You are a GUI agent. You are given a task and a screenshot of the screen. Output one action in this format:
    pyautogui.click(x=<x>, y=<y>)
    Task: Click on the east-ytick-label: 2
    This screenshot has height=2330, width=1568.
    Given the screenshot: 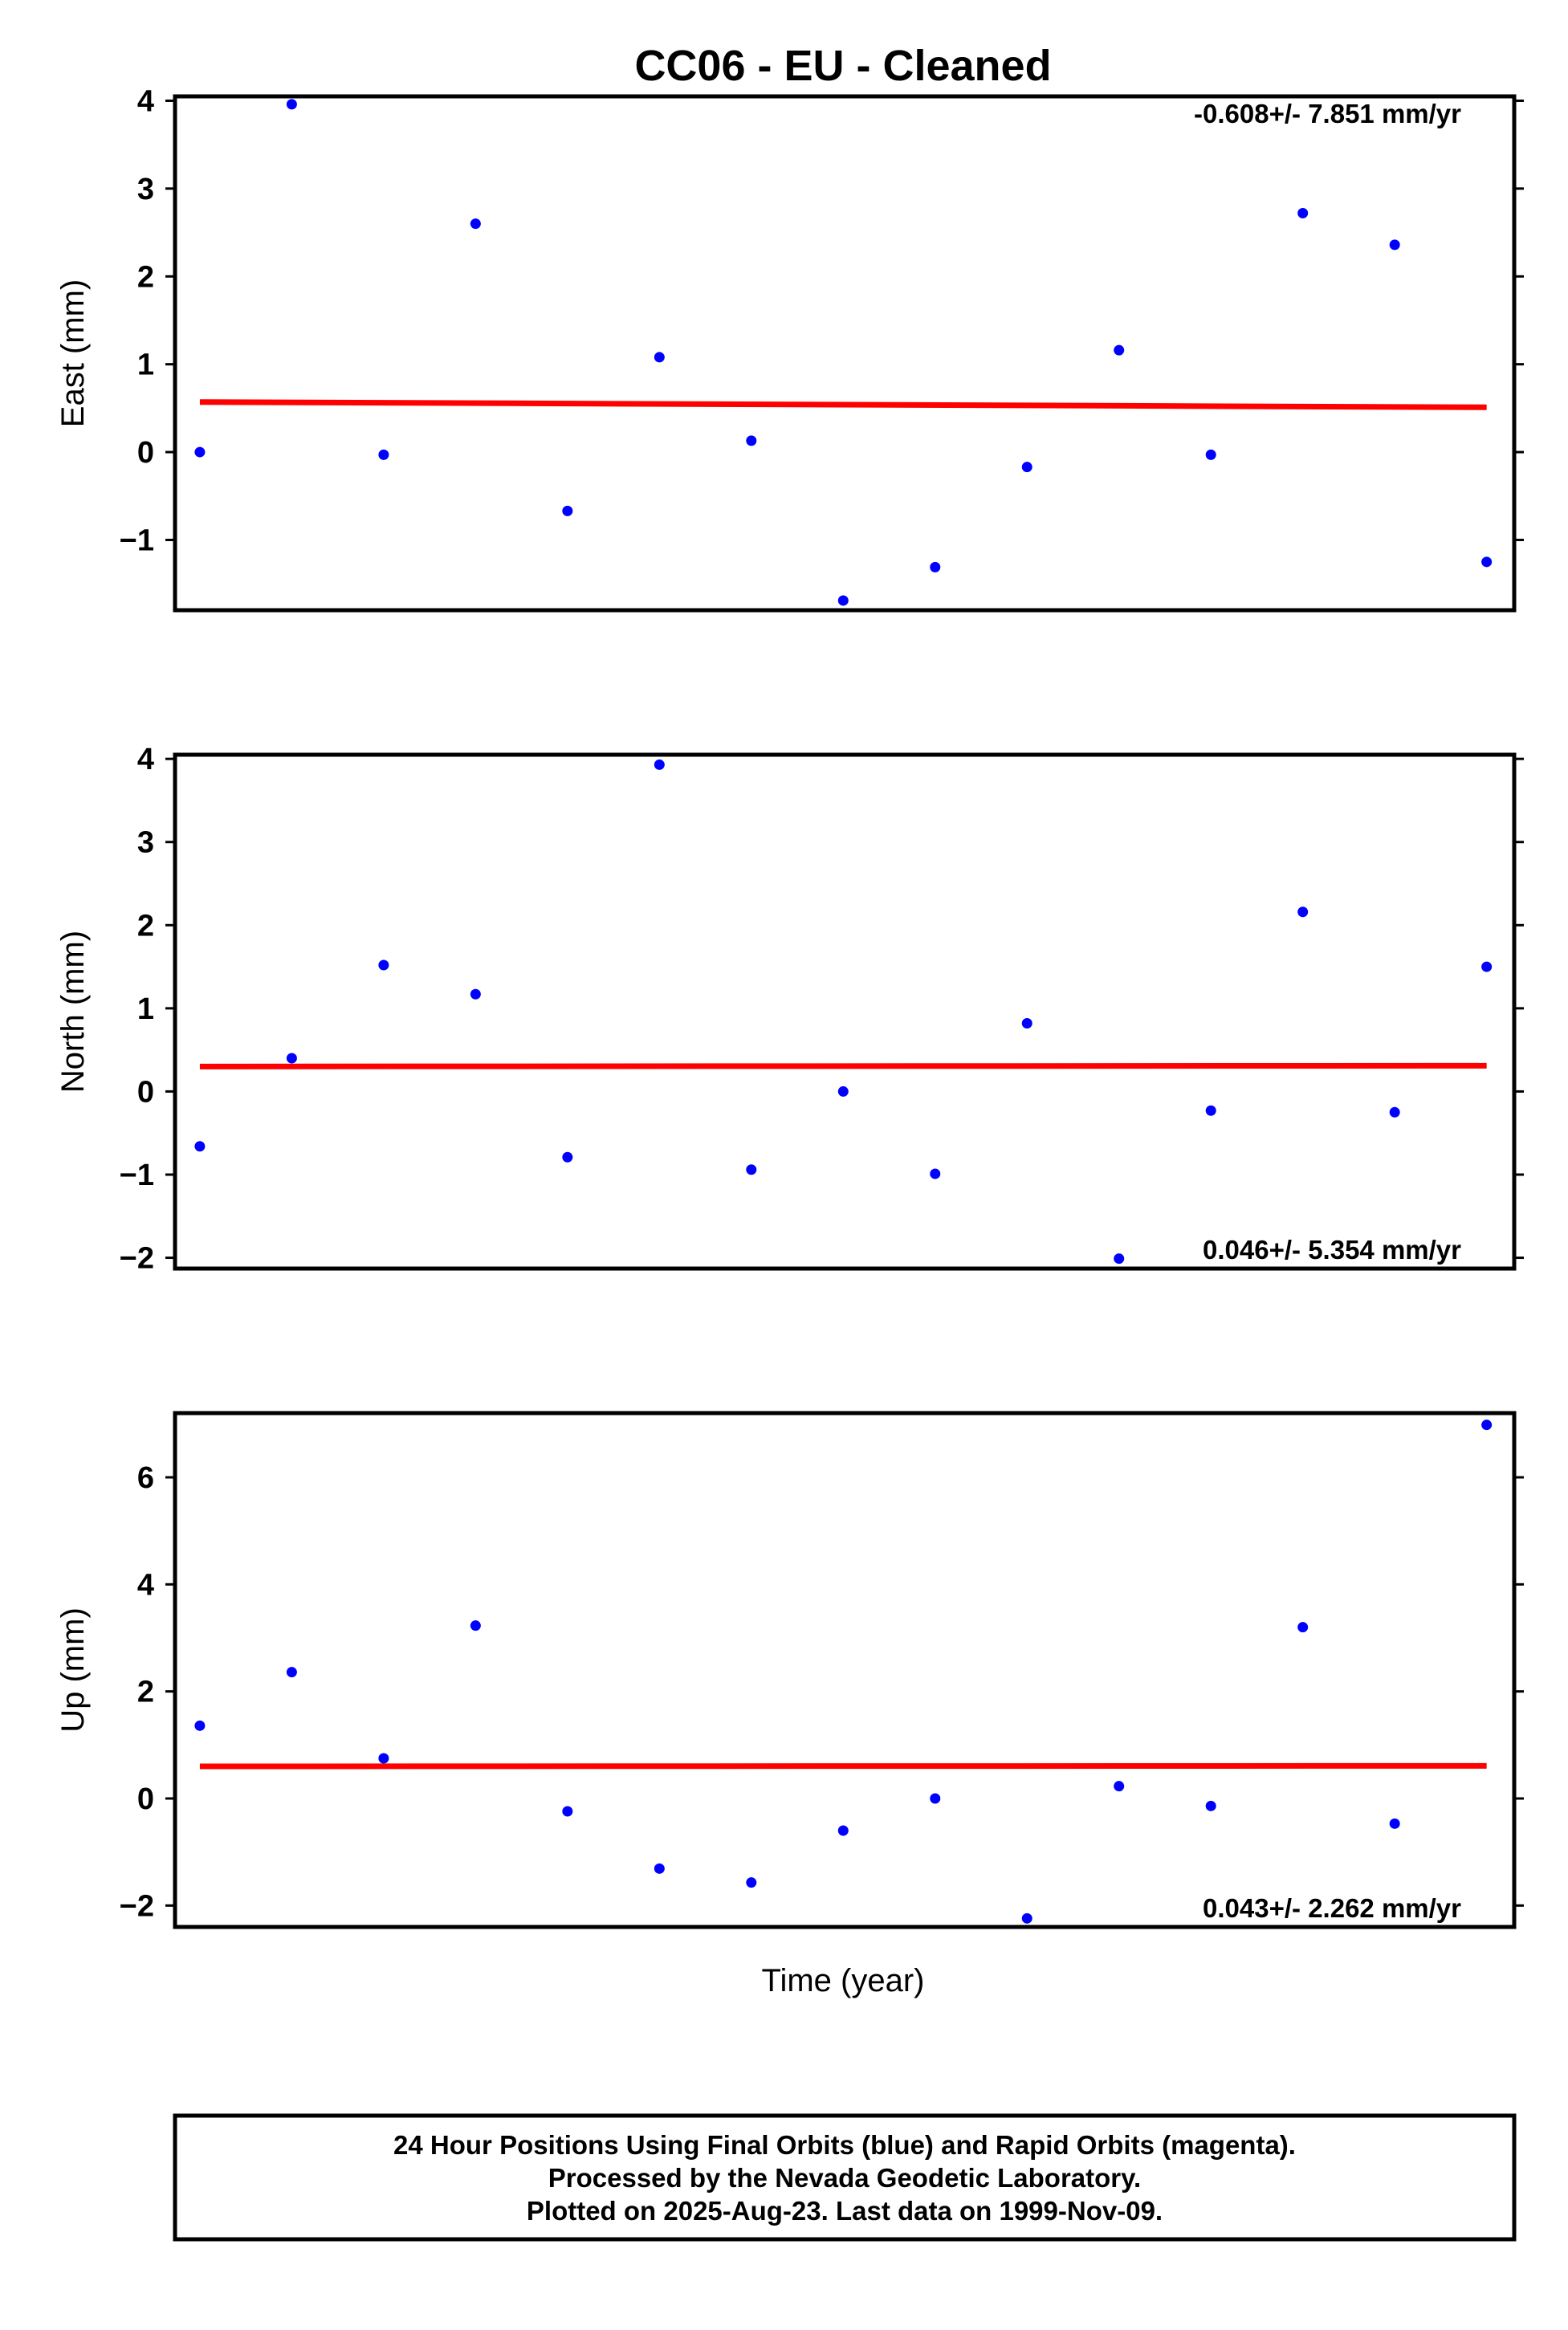 What is the action you would take?
    pyautogui.click(x=145, y=277)
    